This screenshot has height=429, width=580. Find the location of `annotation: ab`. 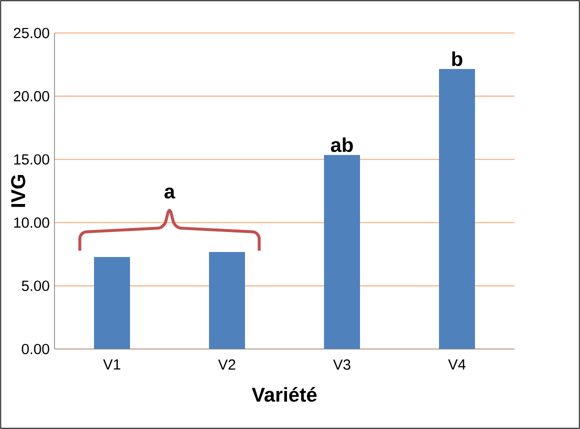

annotation: ab is located at coordinates (341, 144).